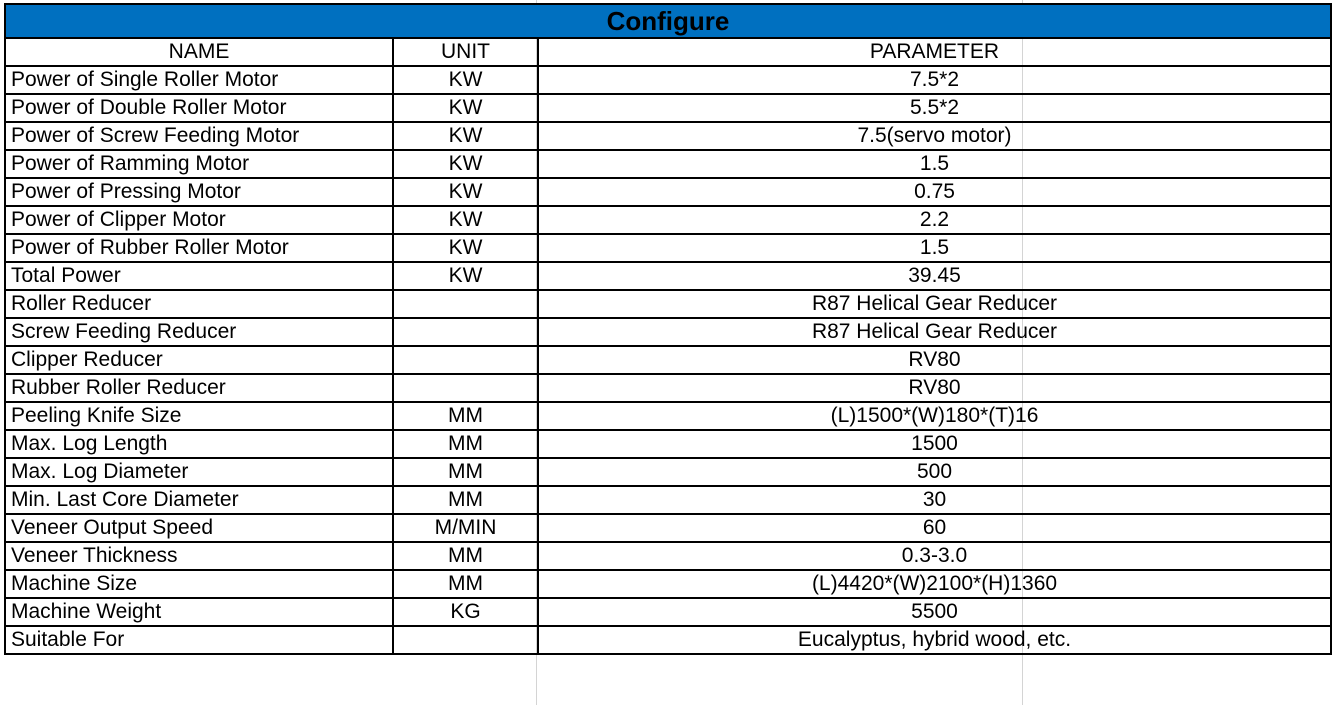  What do you see at coordinates (934, 276) in the screenshot?
I see `parameter-cell: 39.45` at bounding box center [934, 276].